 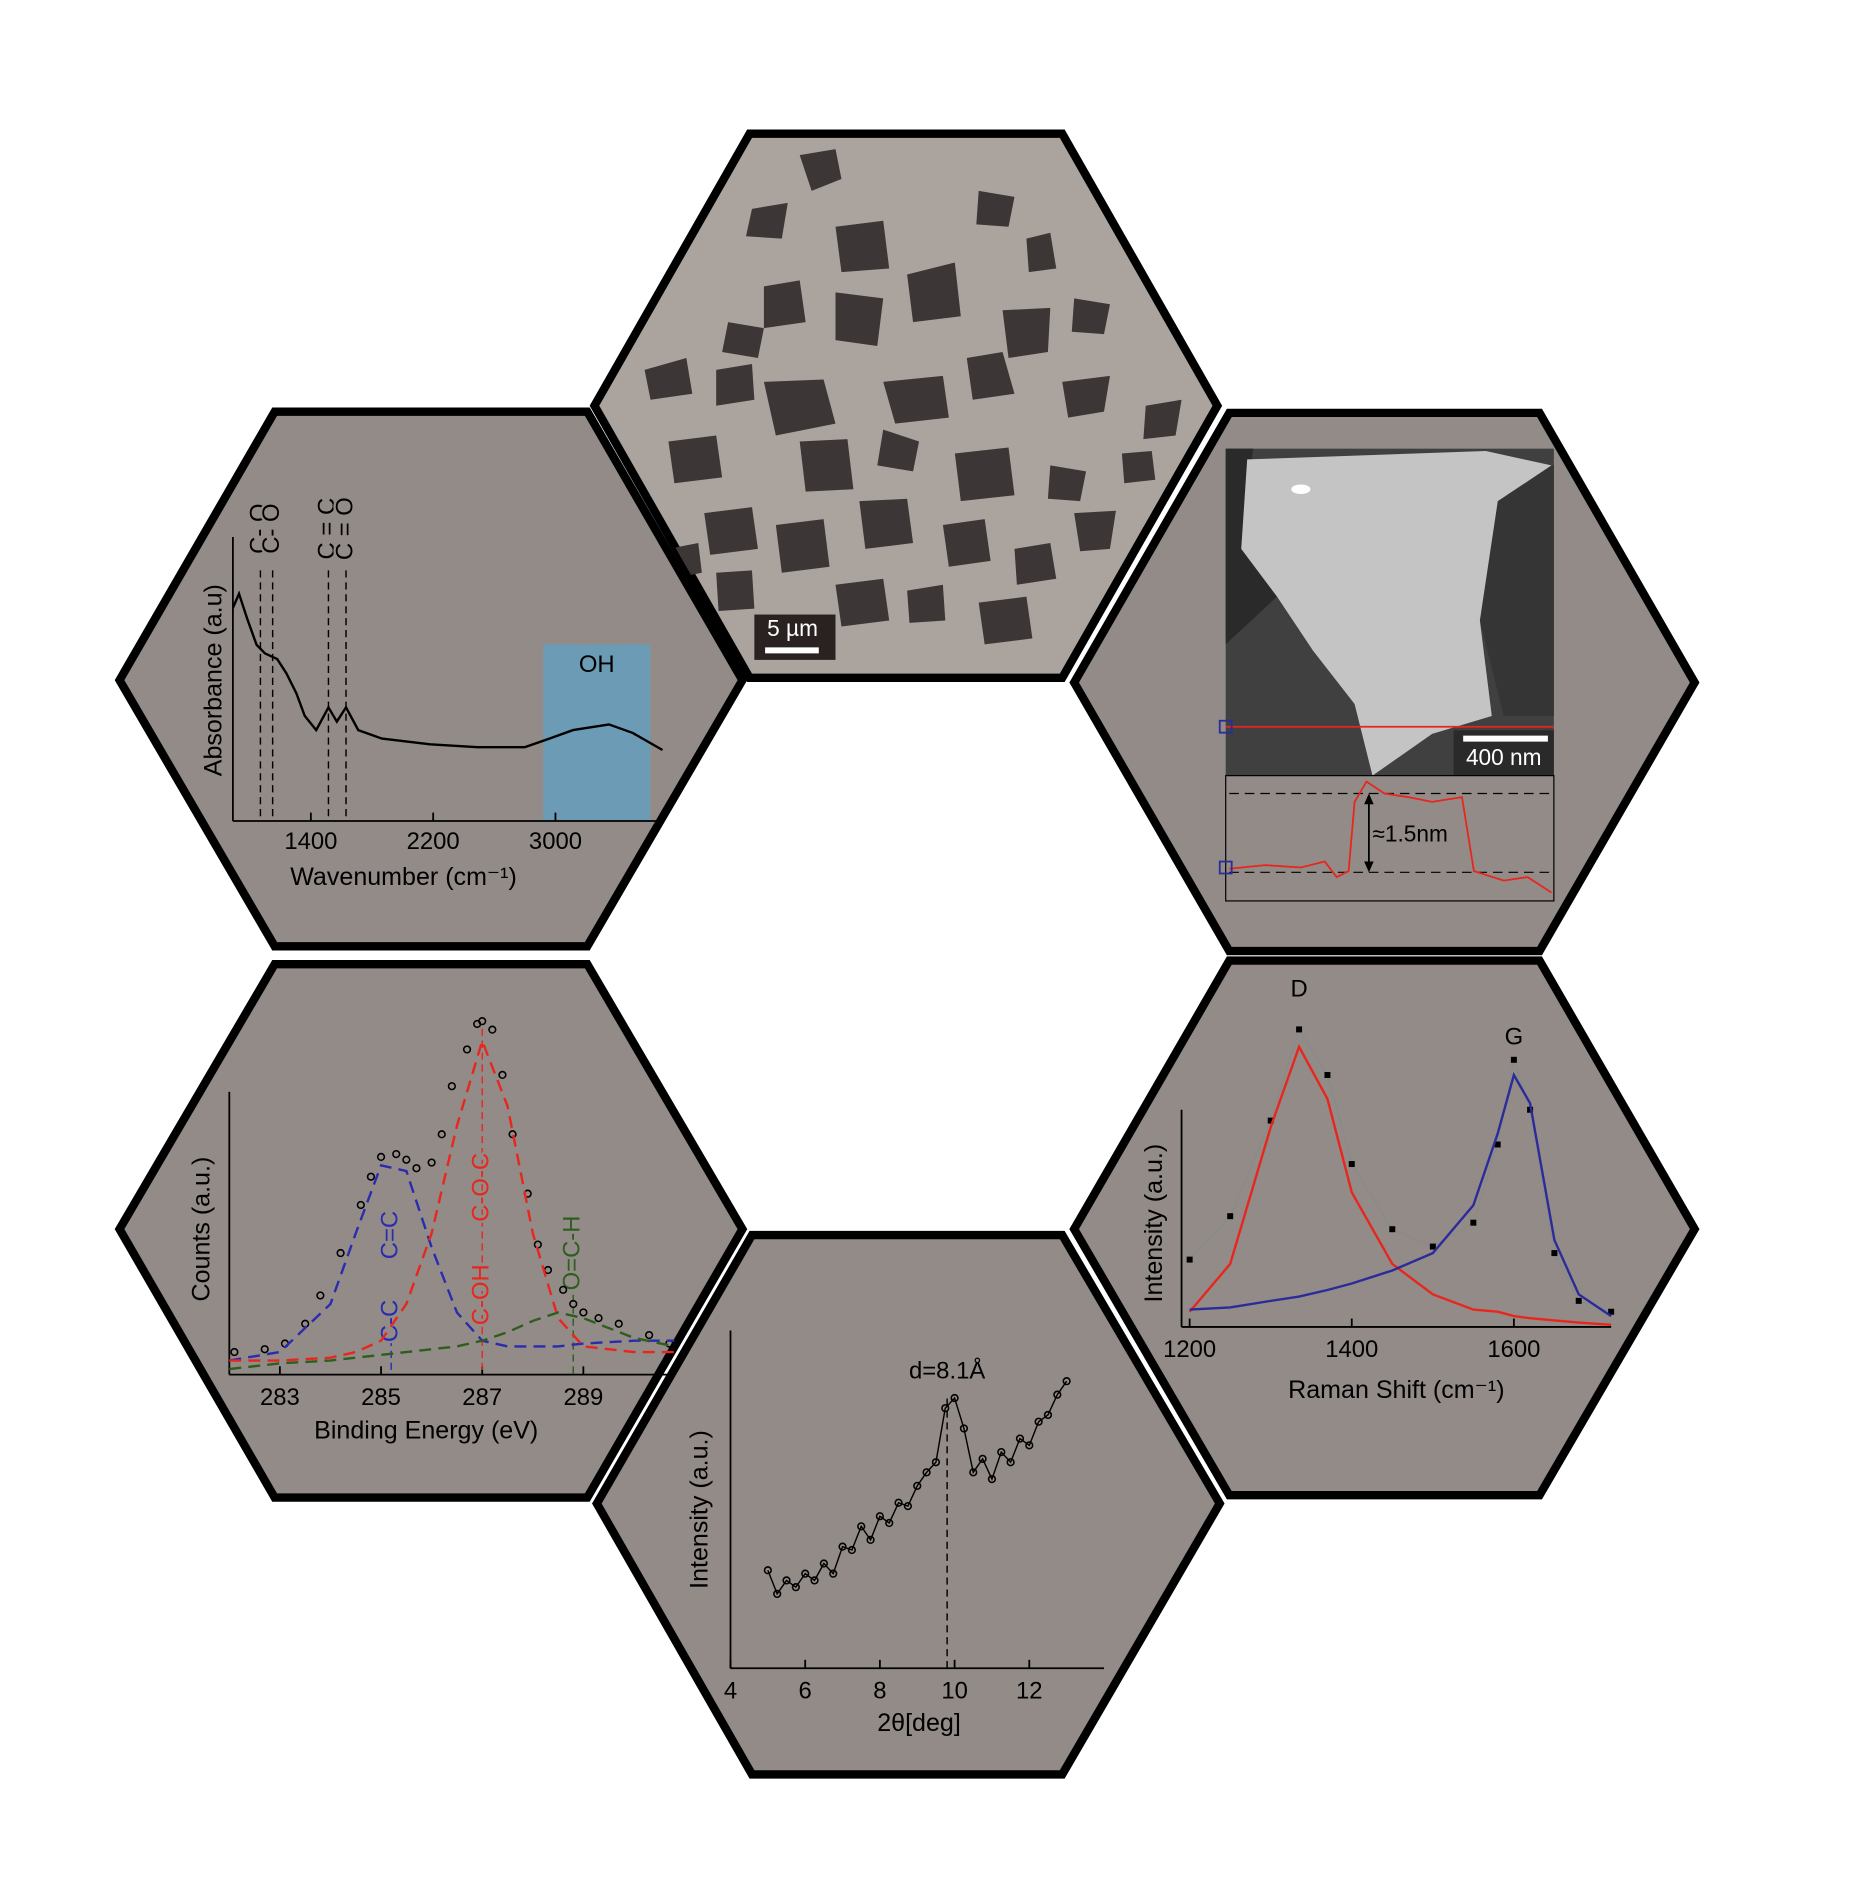 I want to click on annotation: C-O-C, so click(x=481, y=1187).